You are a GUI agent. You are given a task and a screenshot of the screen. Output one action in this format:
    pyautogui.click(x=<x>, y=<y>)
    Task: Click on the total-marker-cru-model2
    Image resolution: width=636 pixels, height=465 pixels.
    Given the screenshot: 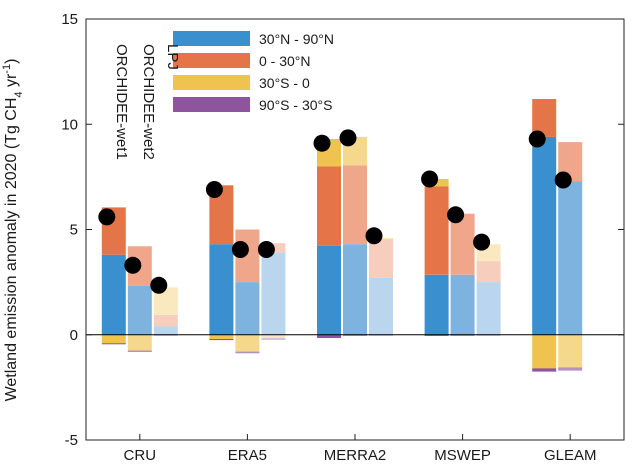 What is the action you would take?
    pyautogui.click(x=133, y=265)
    